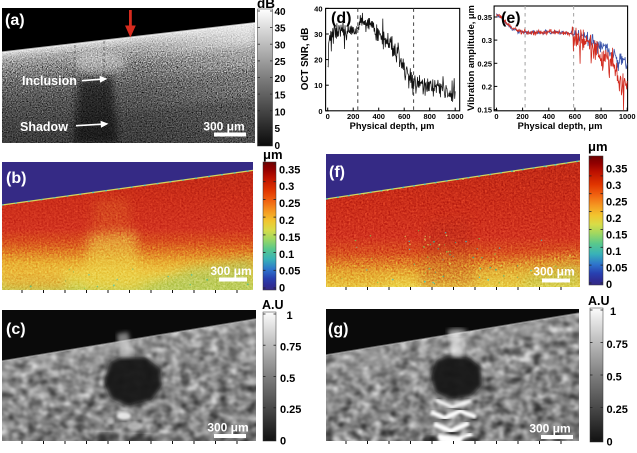 This screenshot has width=637, height=453. What do you see at coordinates (266, 5) in the screenshot?
I see `svg-text: dB` at bounding box center [266, 5].